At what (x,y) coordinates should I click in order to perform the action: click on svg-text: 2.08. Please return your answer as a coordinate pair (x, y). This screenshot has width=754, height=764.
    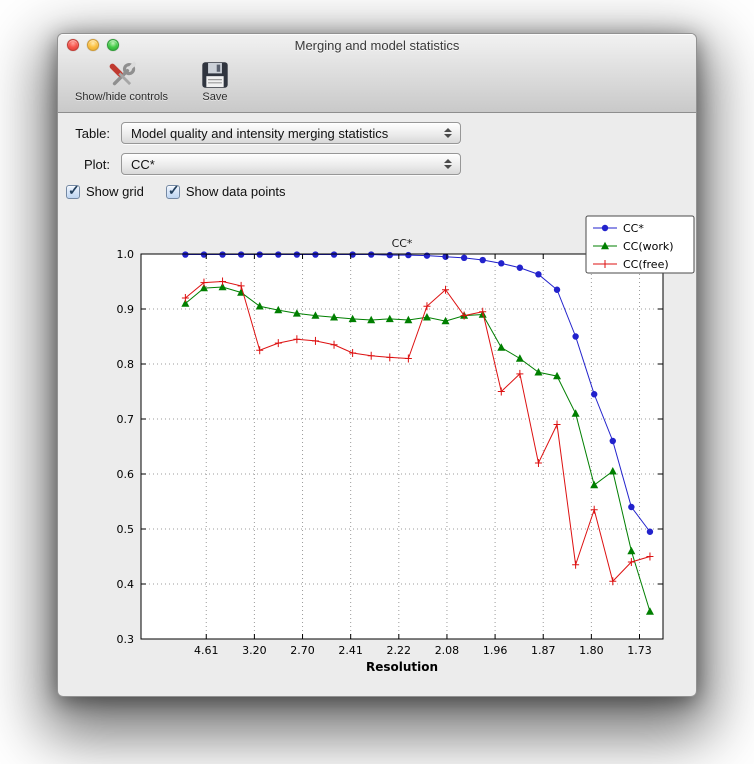
    Looking at the image, I should click on (447, 650).